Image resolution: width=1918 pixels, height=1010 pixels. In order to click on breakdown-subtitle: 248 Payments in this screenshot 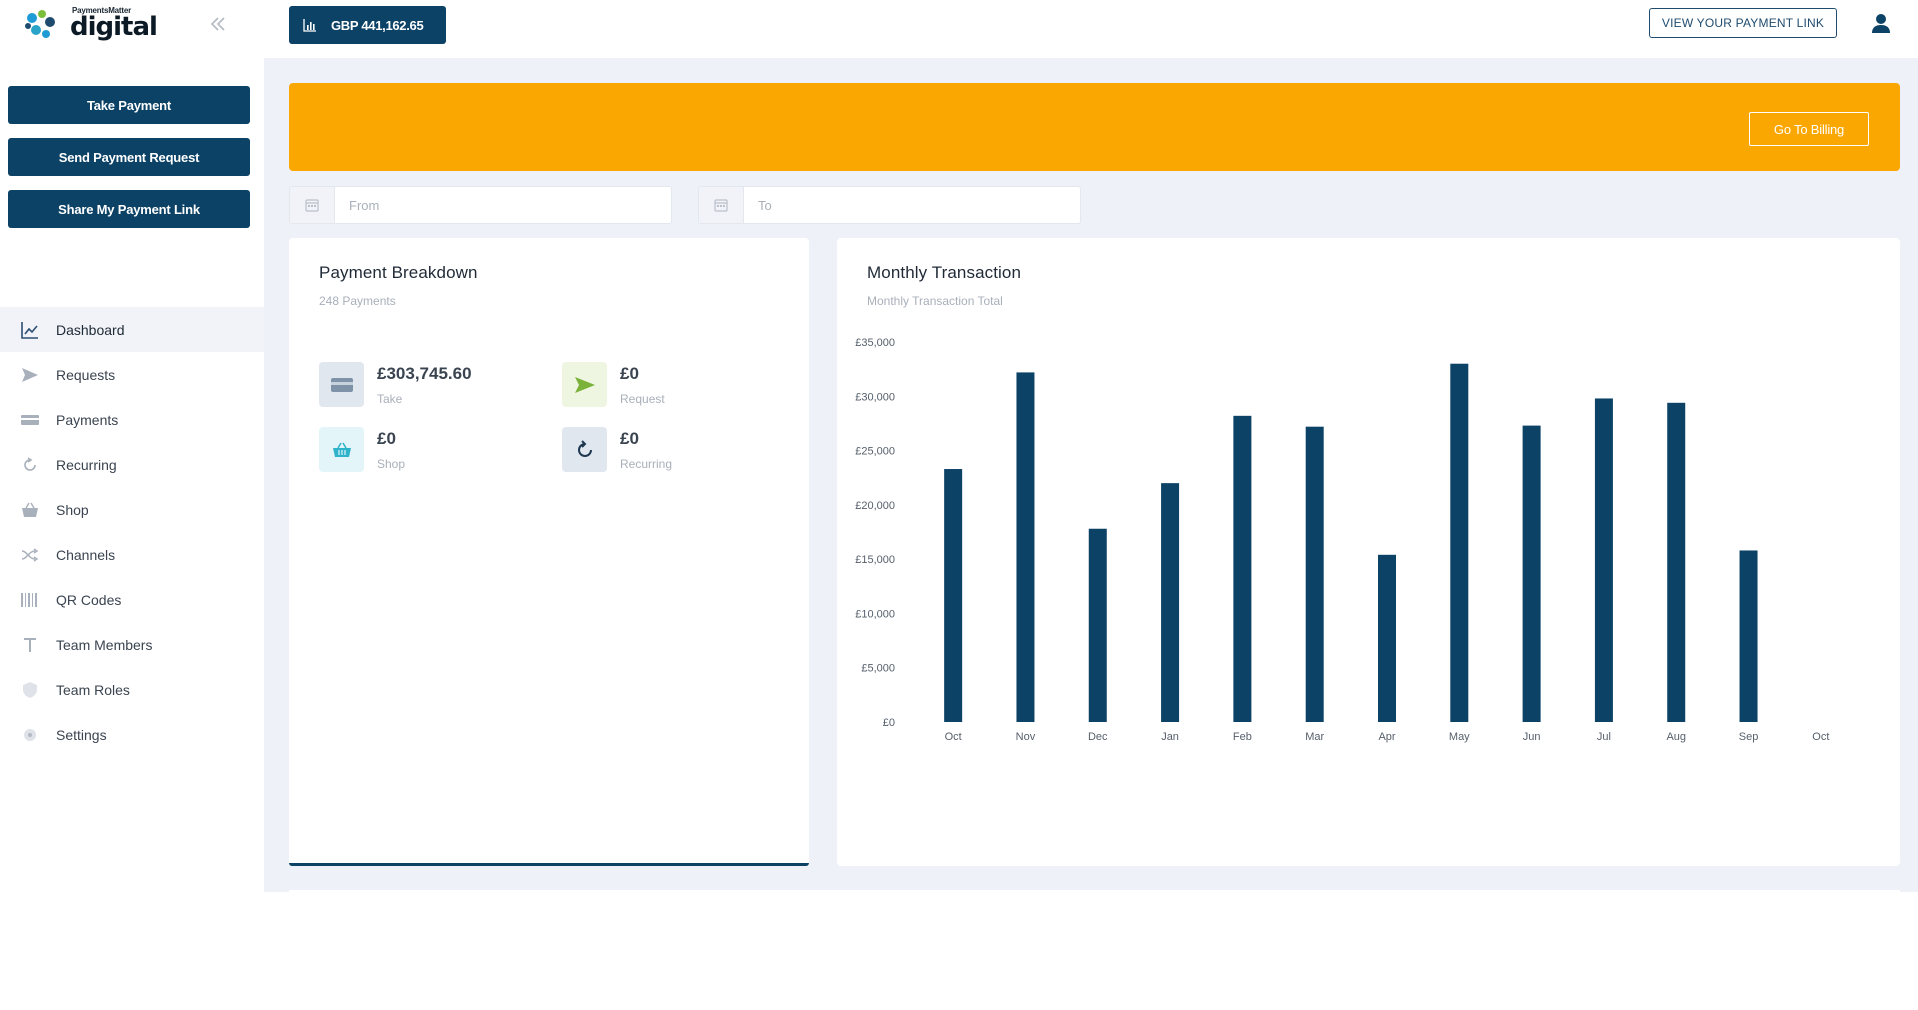, I will do `click(357, 301)`.